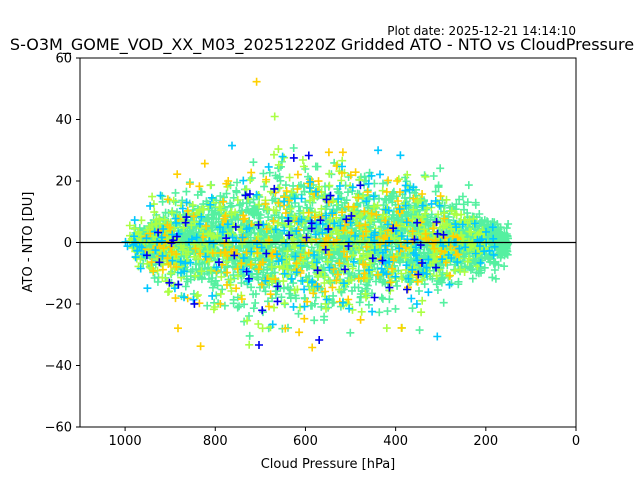 This screenshot has height=480, width=640. I want to click on x-tick-label: 800, so click(215, 441).